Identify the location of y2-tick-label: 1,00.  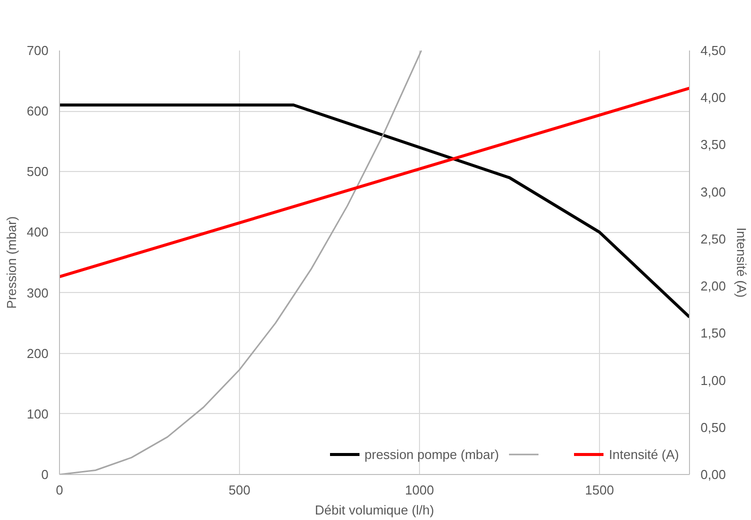
(713, 380).